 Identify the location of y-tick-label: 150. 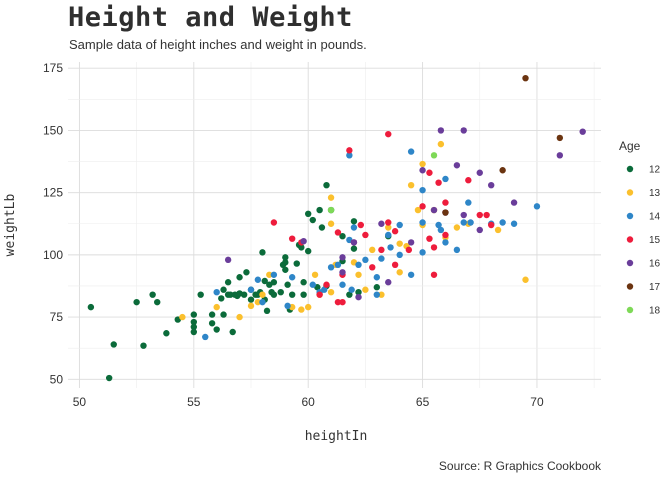
(53, 130).